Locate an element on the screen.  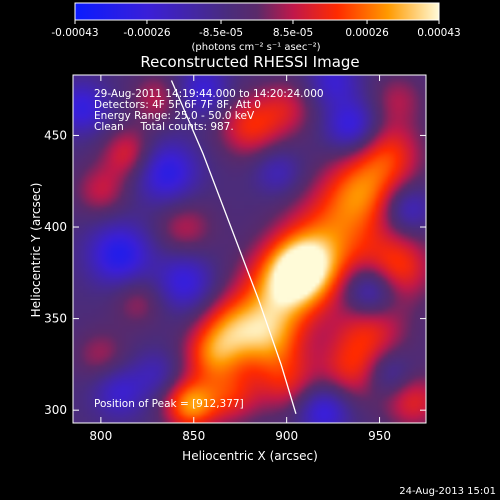
x-tick-label: 900 is located at coordinates (286, 436).